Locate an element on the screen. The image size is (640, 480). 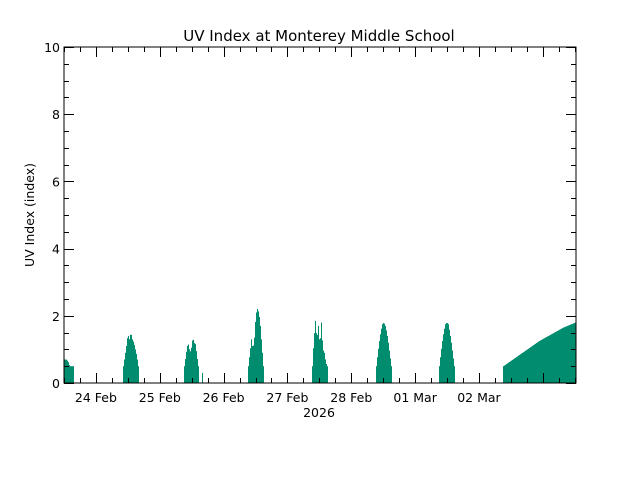
y-tick-label: 10 is located at coordinates (52, 47).